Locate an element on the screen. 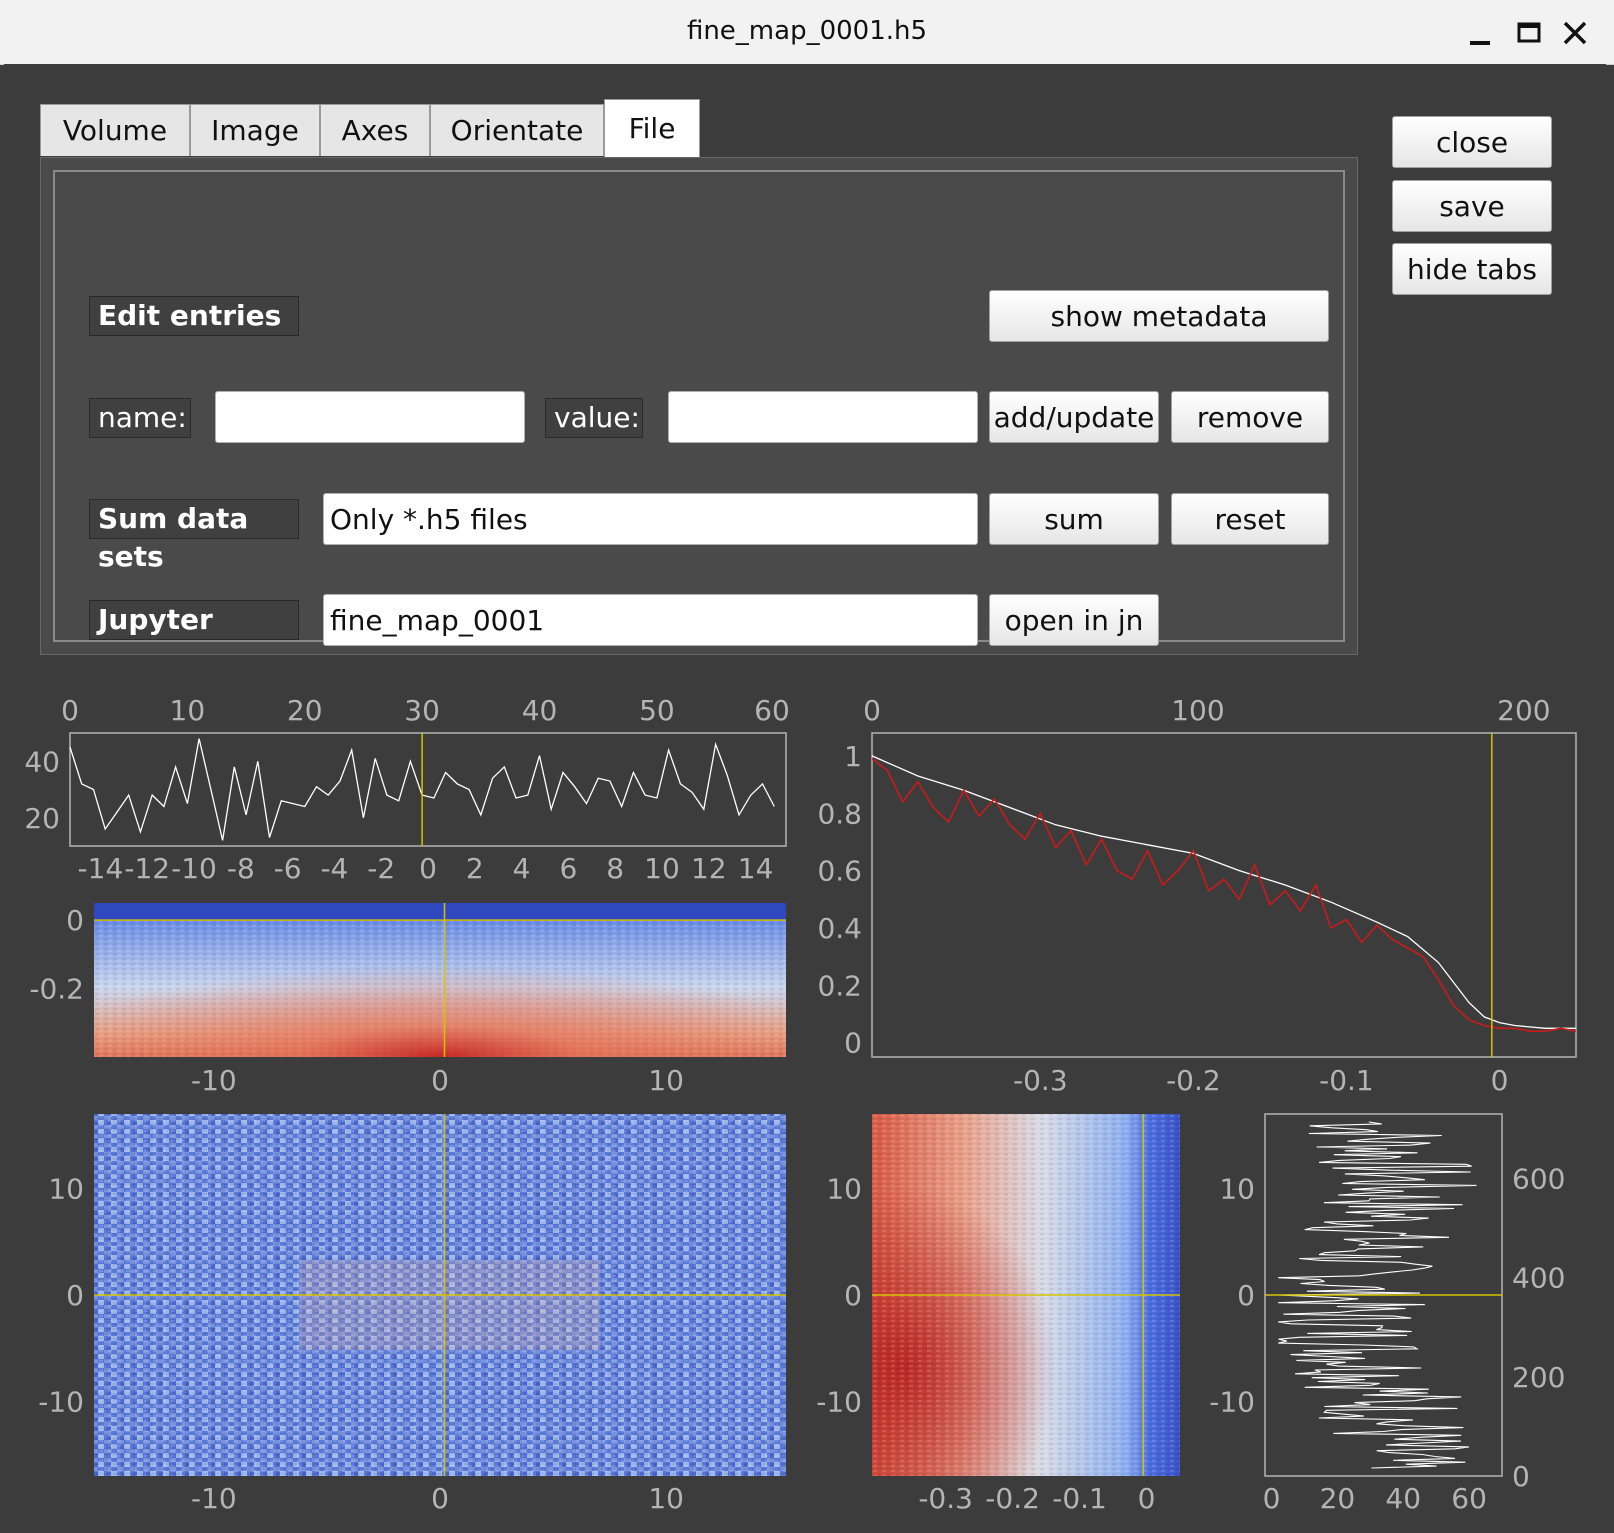 The image size is (1614, 1533). window-title: fine_map_0001.h5 is located at coordinates (807, 31).